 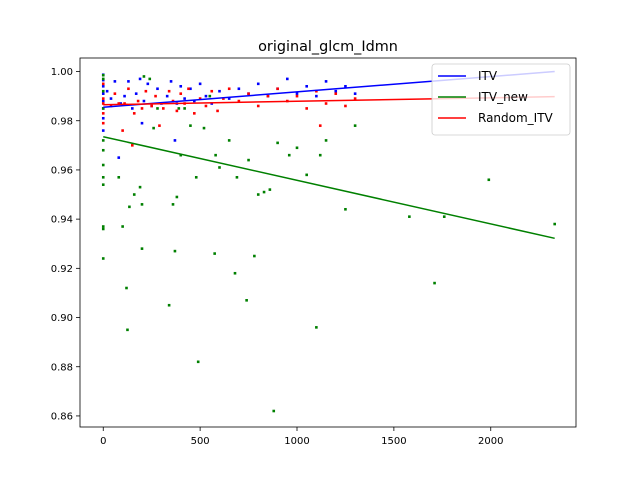 I want to click on legend-label: ITV_new, so click(x=503, y=97).